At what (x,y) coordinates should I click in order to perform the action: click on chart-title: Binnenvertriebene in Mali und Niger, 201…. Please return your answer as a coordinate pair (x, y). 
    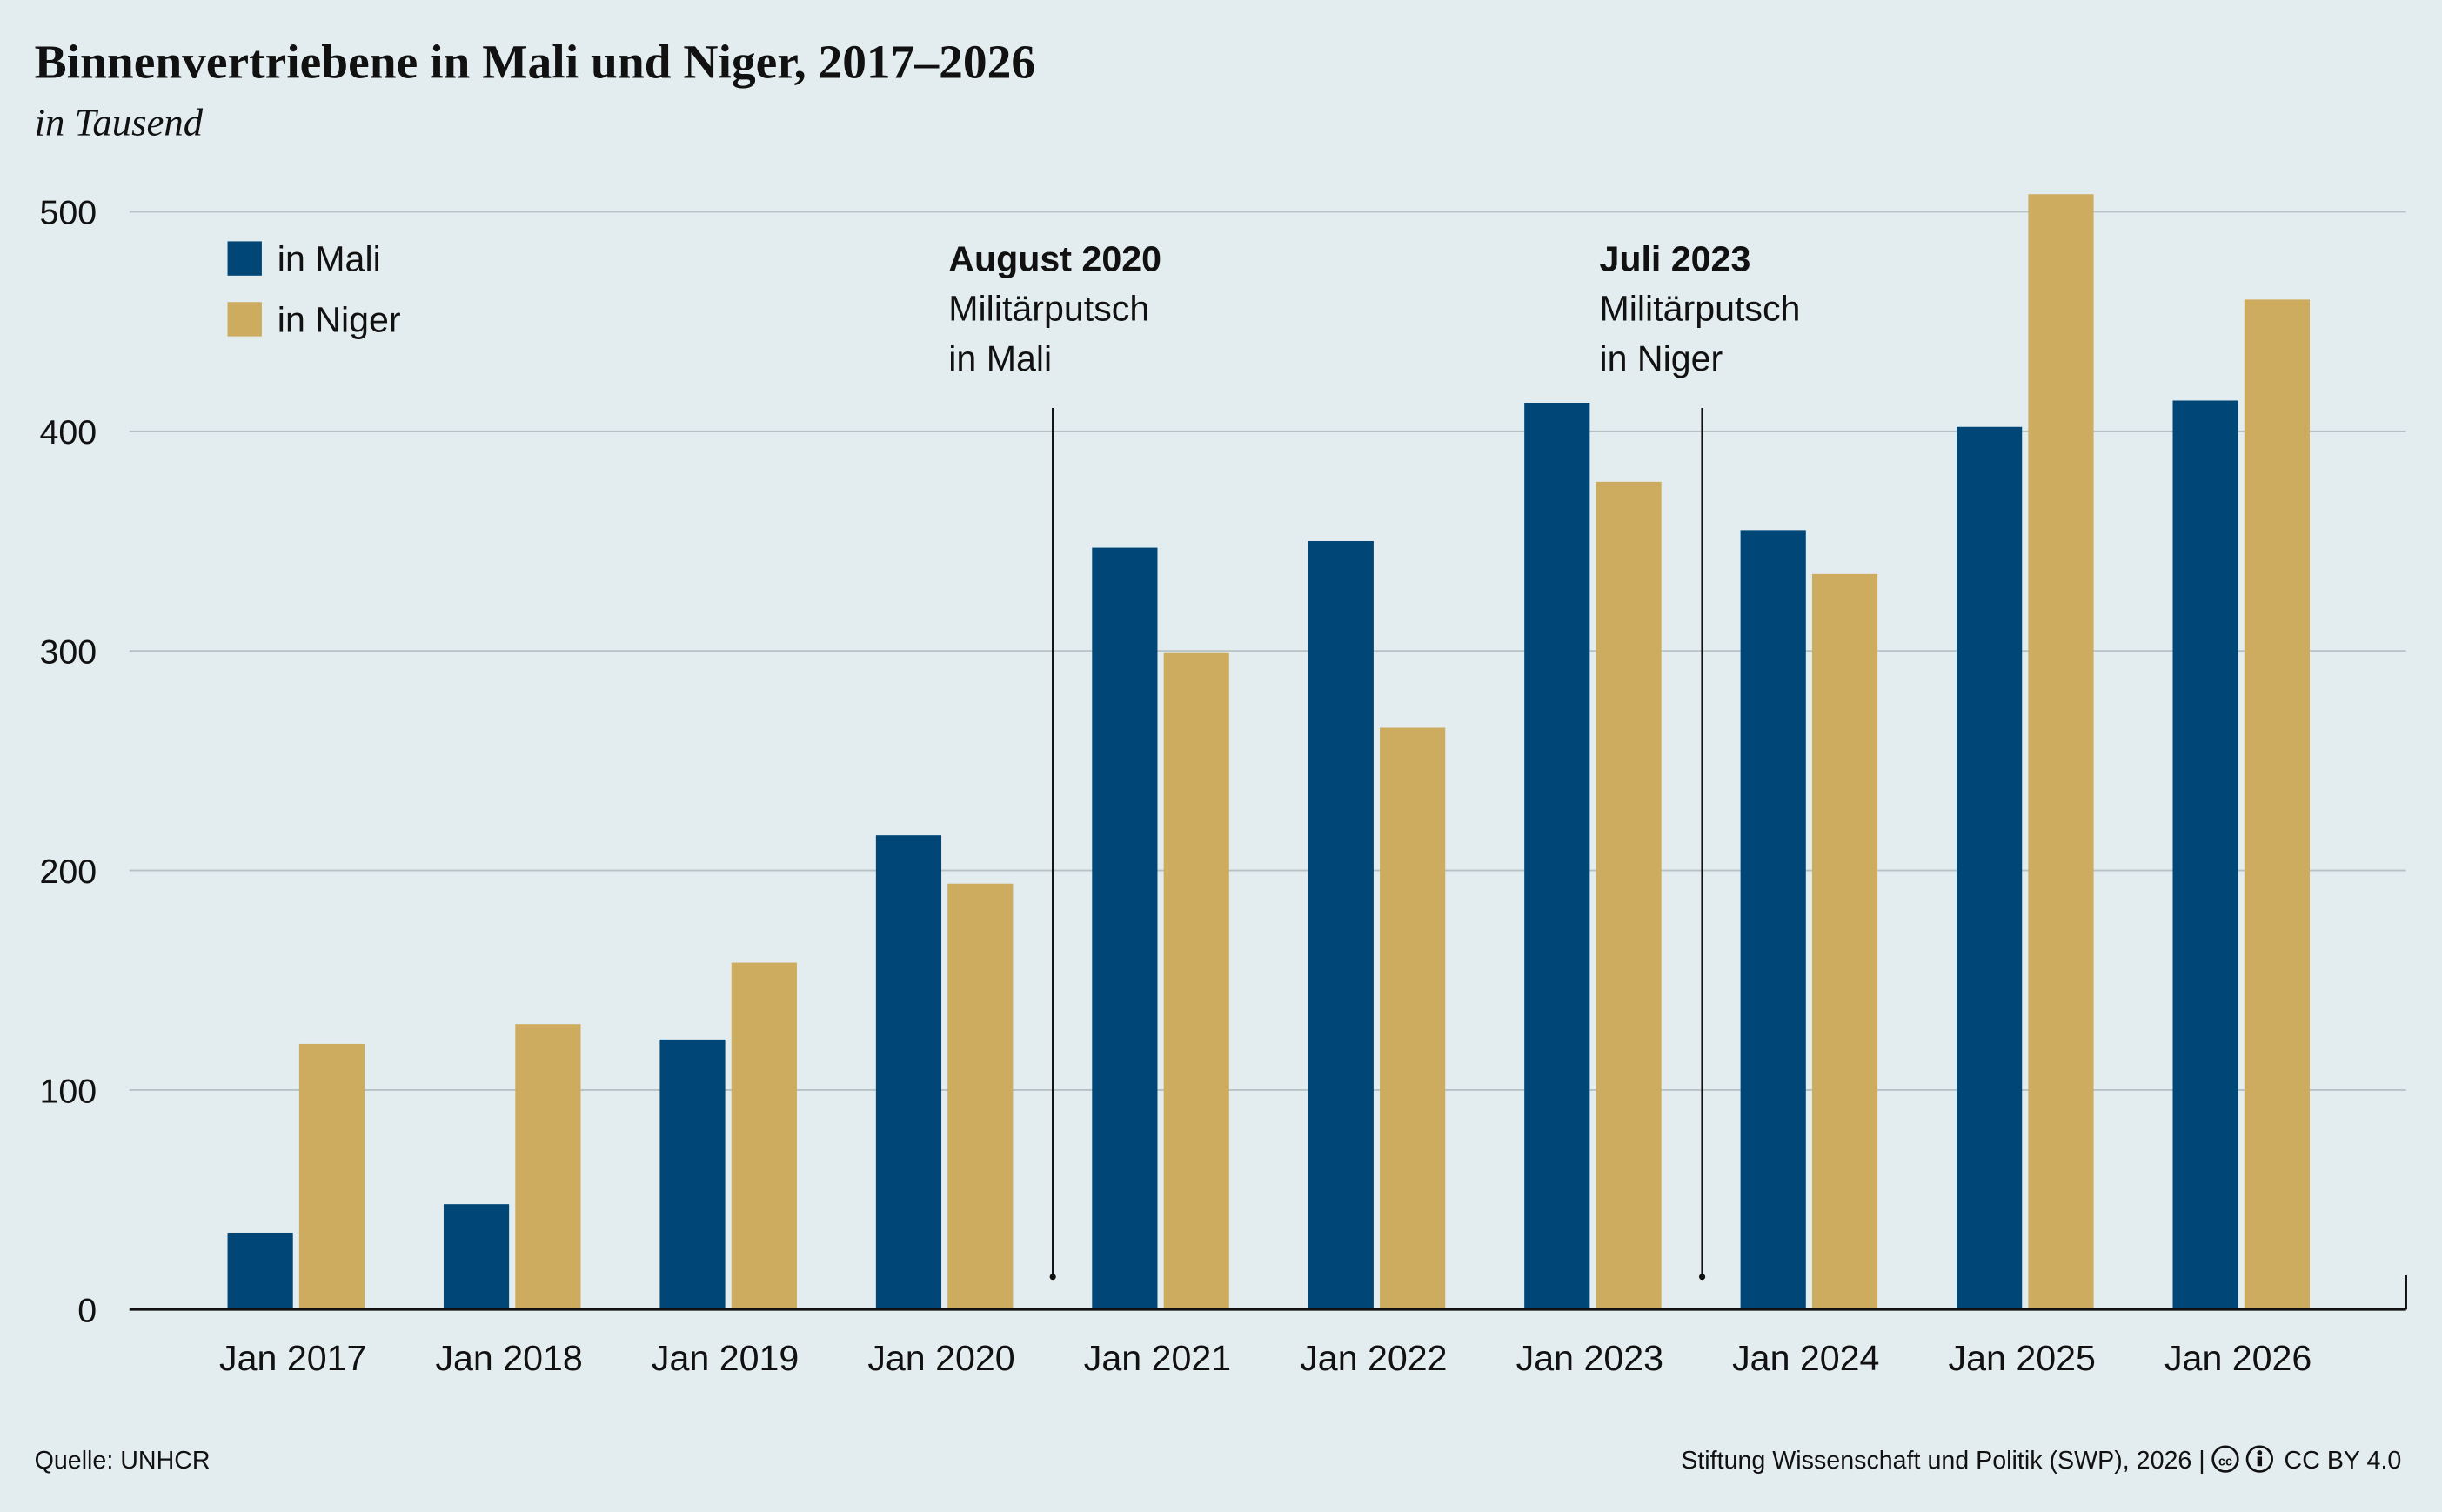
    Looking at the image, I should click on (535, 62).